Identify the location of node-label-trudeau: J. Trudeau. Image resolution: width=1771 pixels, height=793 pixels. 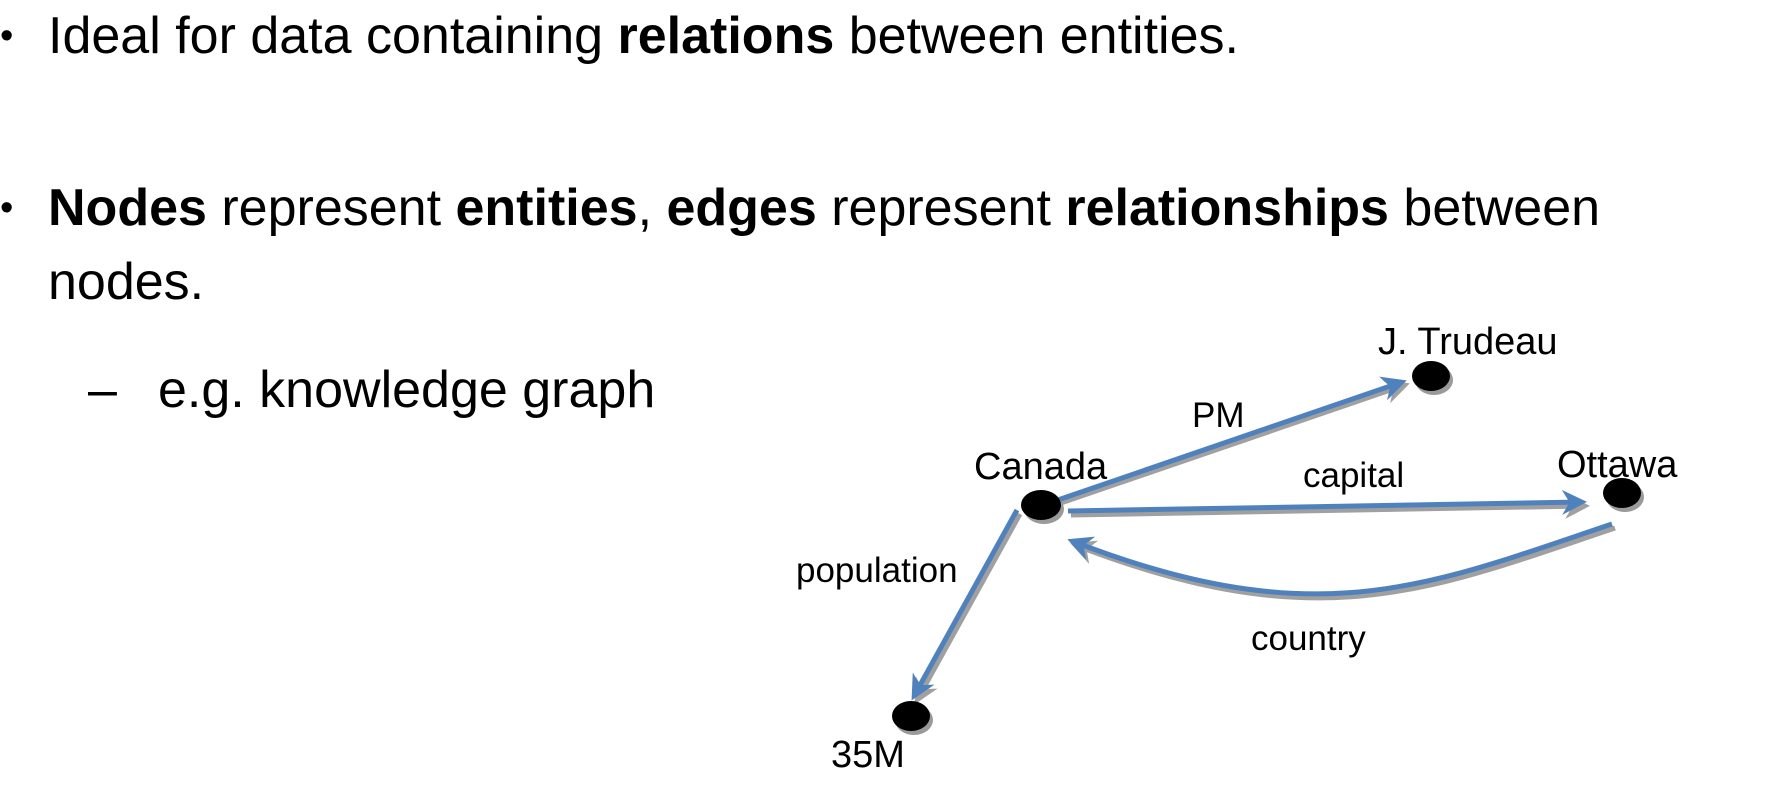
(1468, 342).